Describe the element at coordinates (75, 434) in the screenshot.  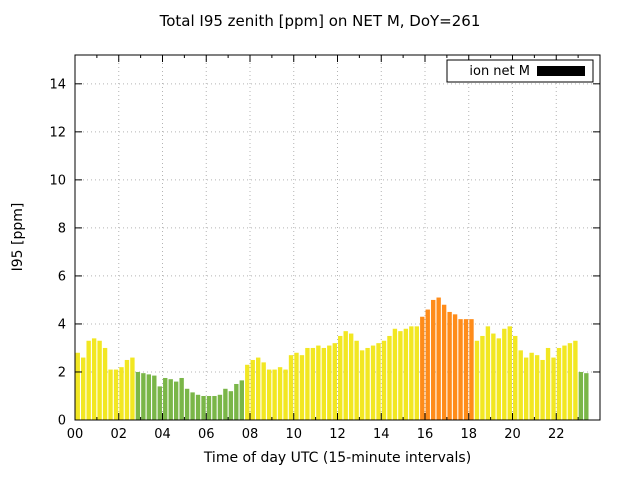
I see `x-tick-label: 00` at that location.